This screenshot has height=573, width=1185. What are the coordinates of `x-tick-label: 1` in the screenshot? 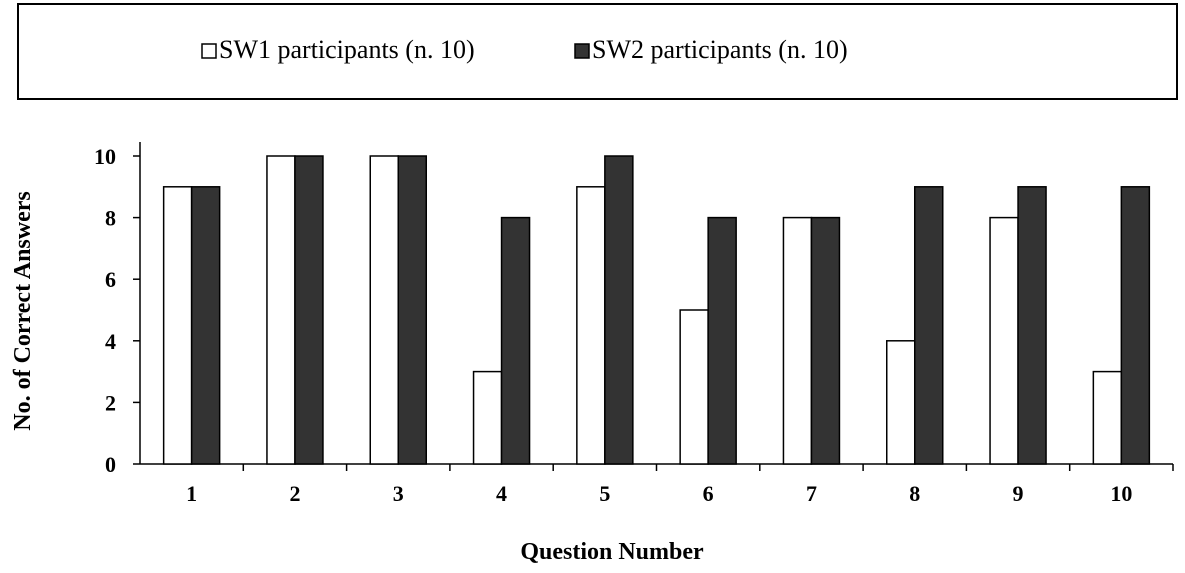 It's located at (191, 493).